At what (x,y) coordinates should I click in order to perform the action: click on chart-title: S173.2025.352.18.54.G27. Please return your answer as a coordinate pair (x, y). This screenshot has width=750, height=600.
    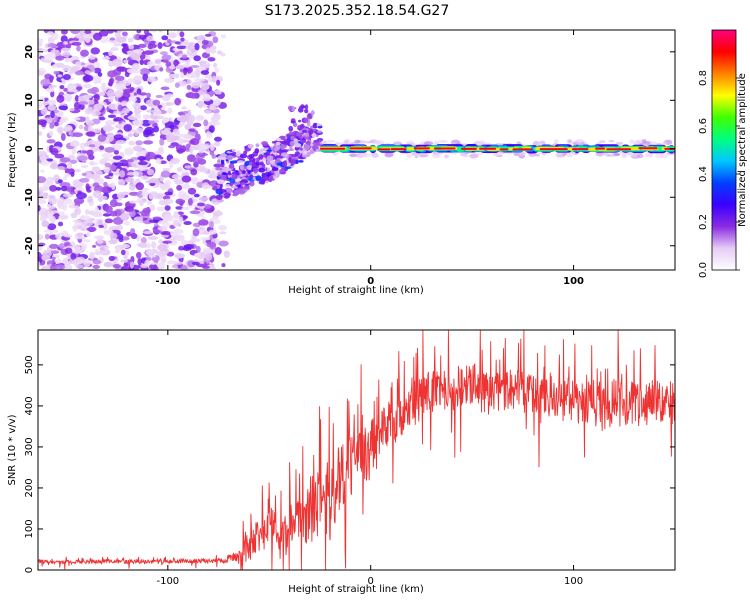
    Looking at the image, I should click on (357, 11).